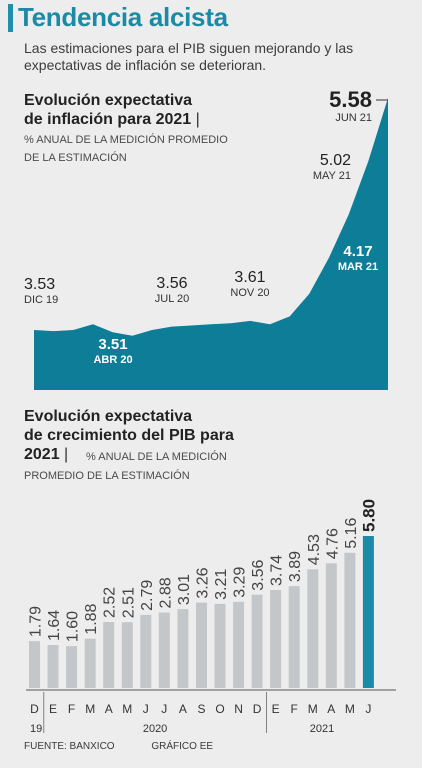 The height and width of the screenshot is (768, 422). I want to click on headline-accent-bar, so click(10, 18).